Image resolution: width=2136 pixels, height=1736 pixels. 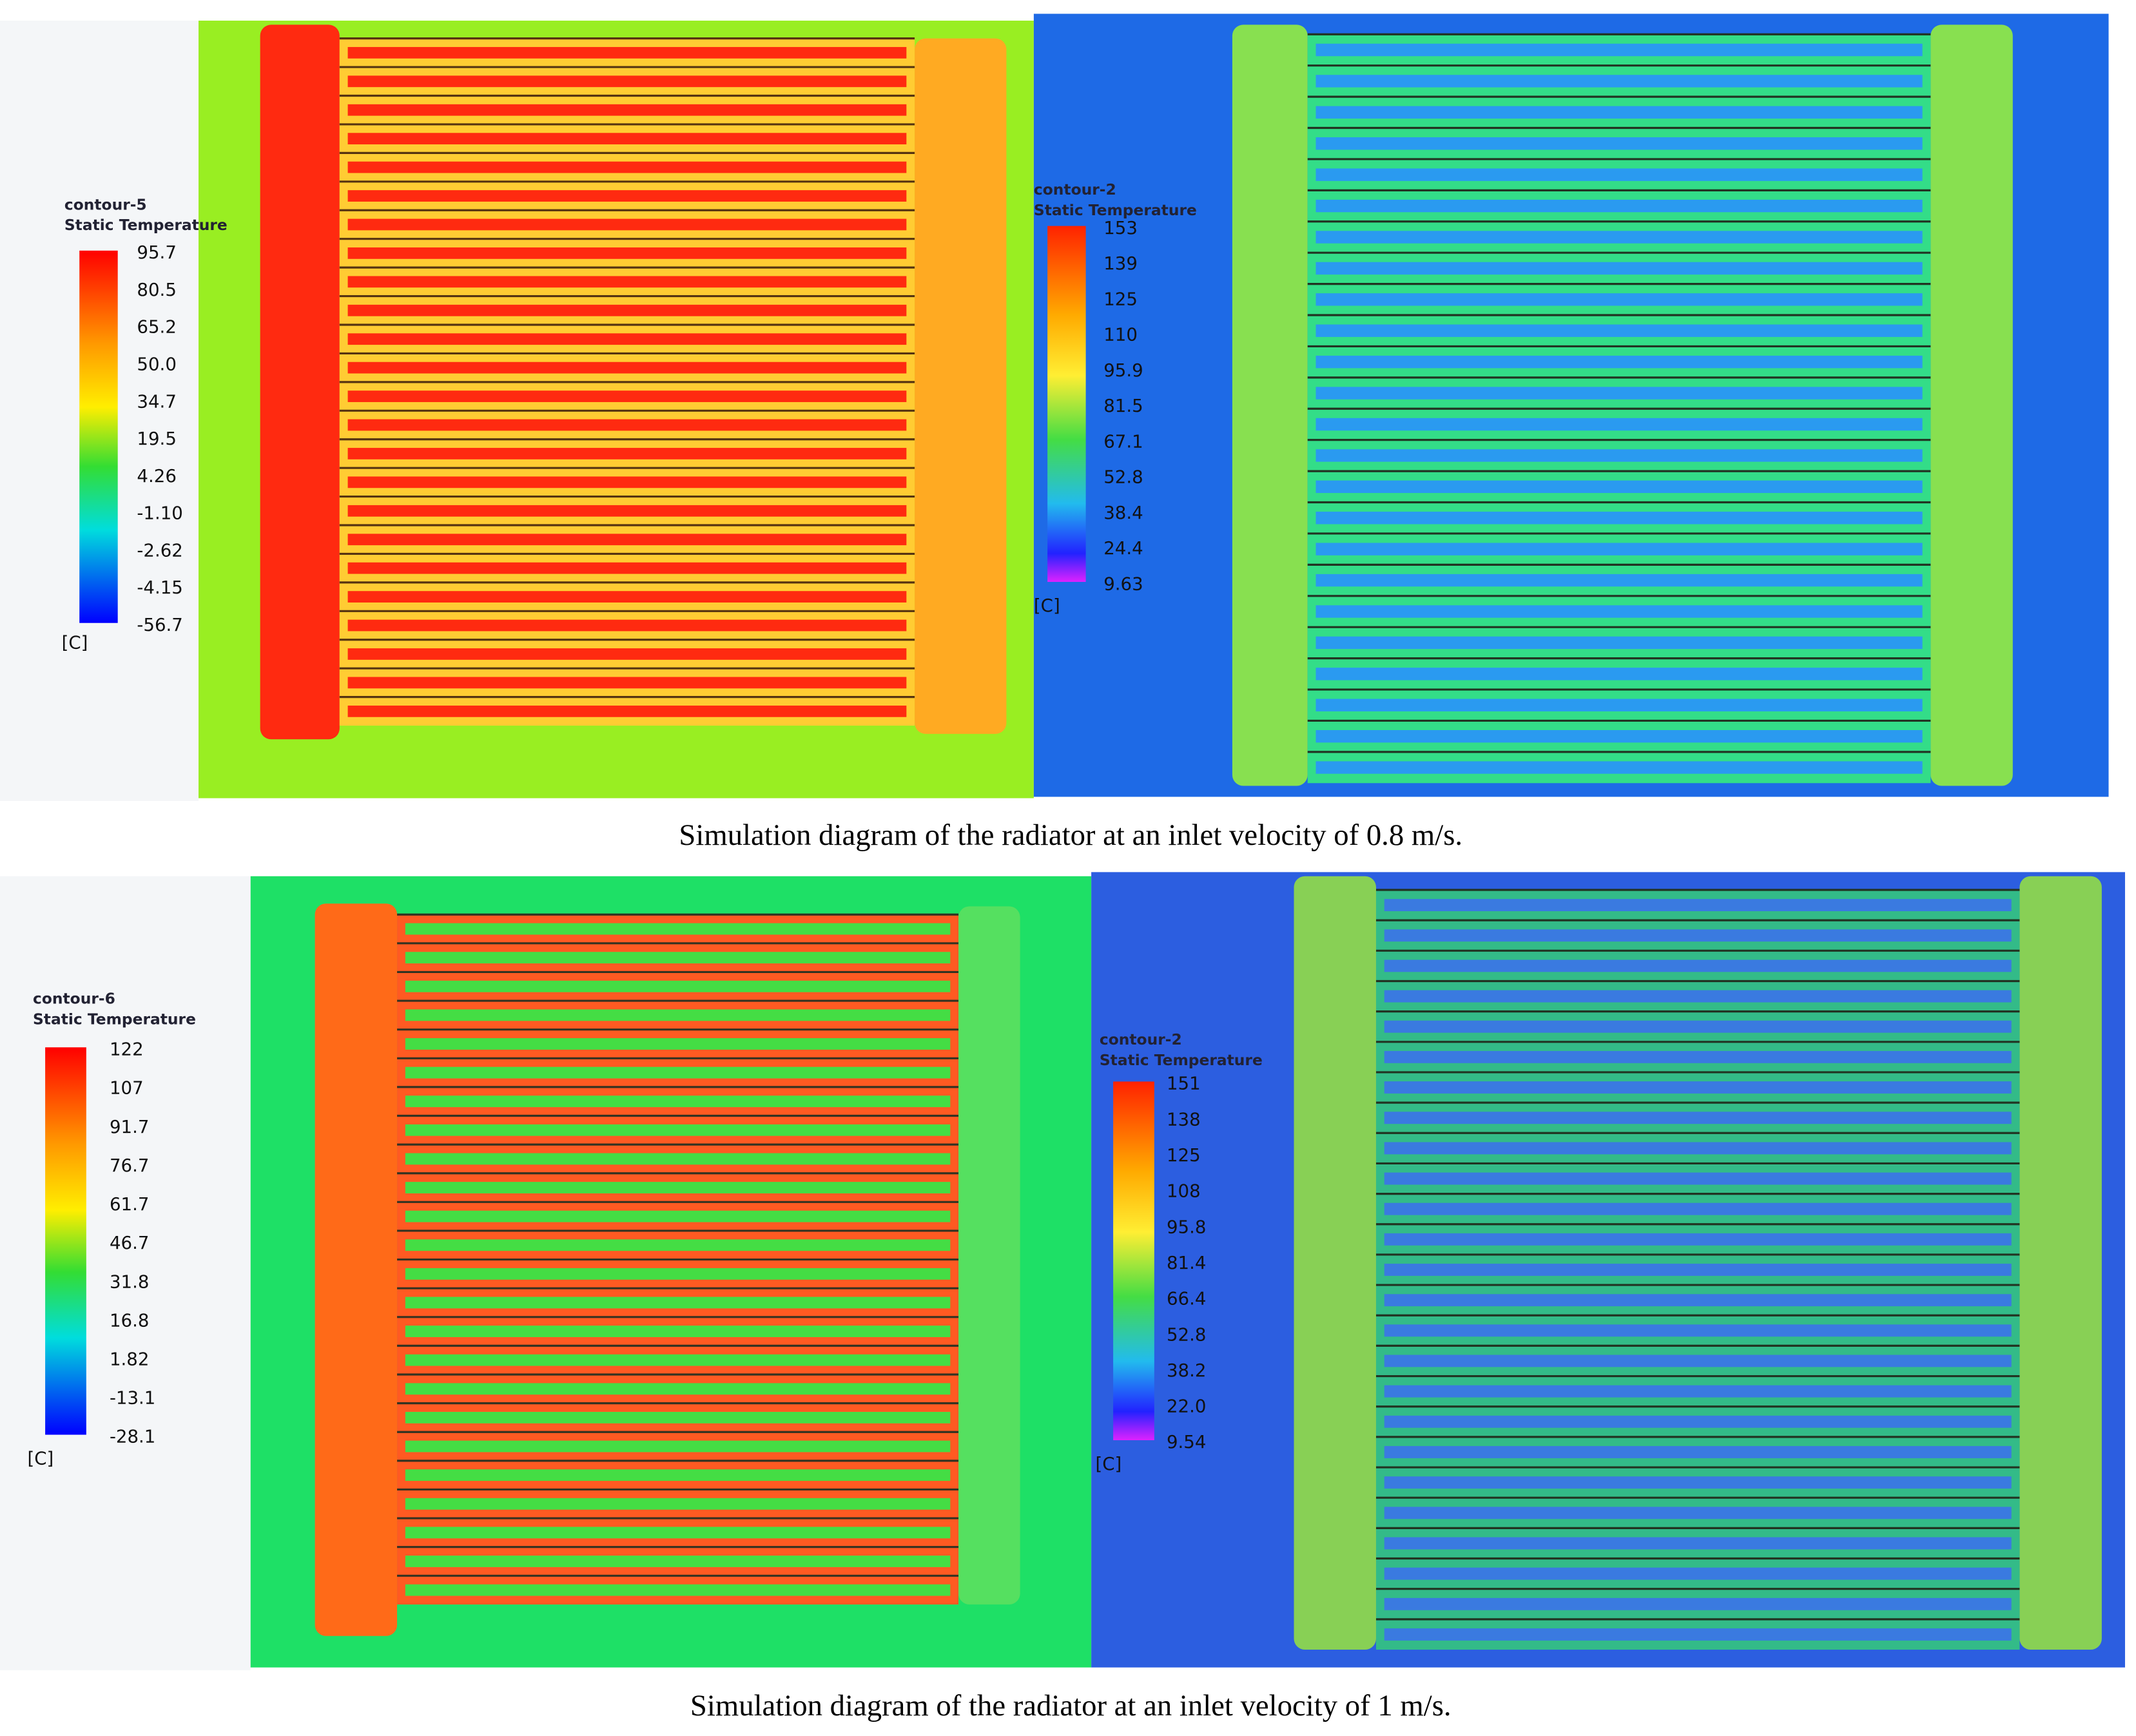 I want to click on legend-label: 107, so click(x=127, y=1088).